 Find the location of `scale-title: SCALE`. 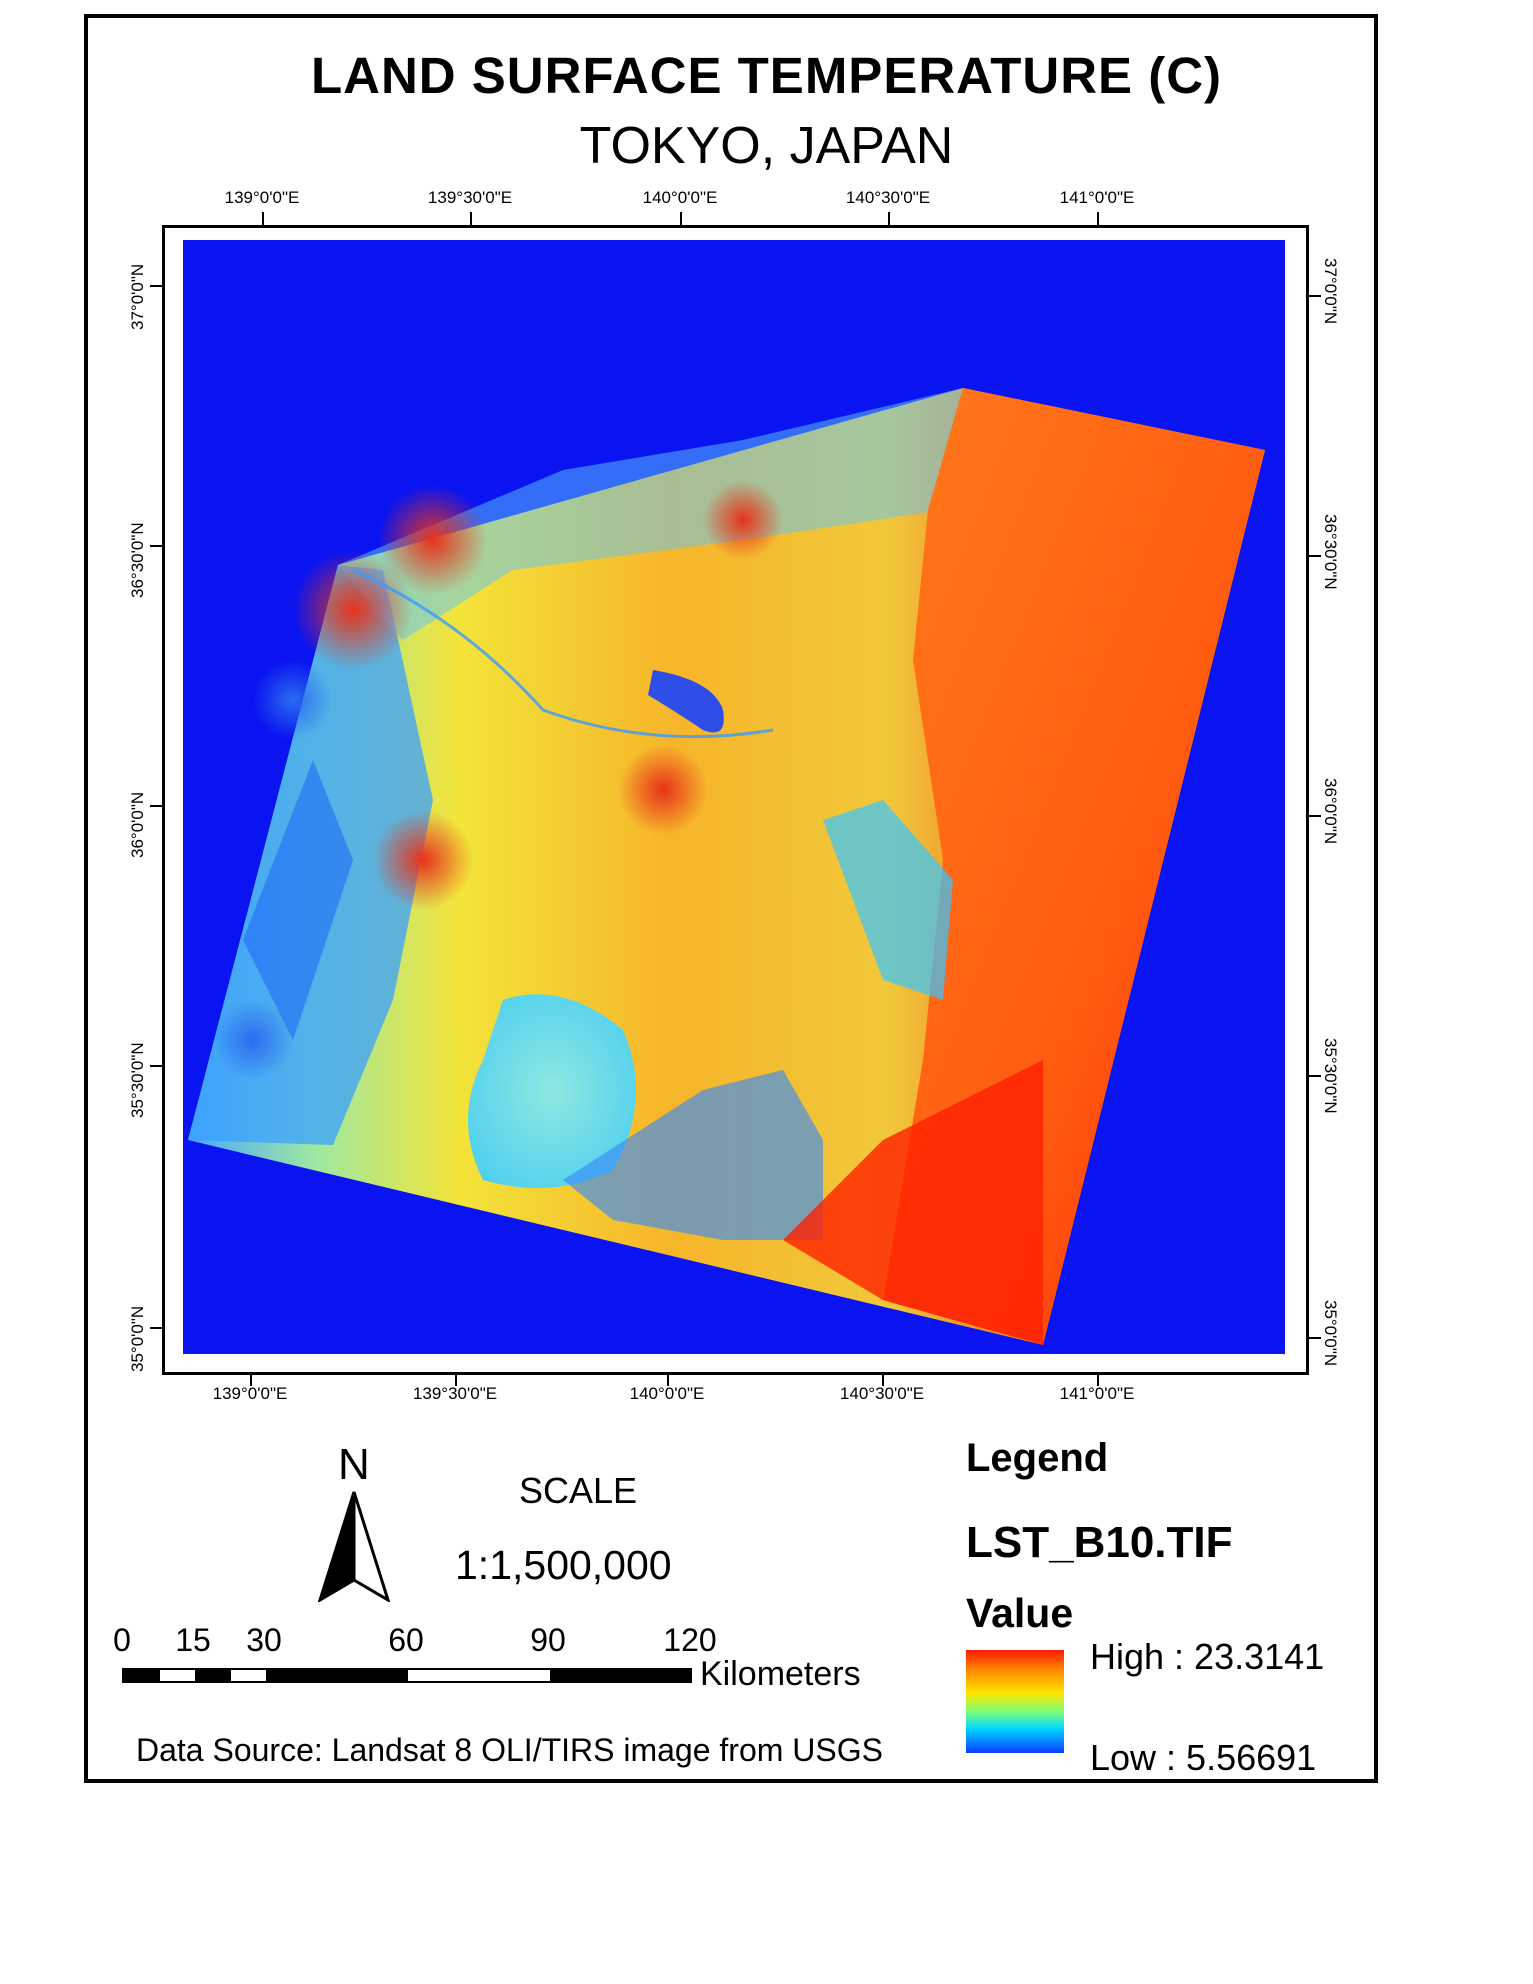

scale-title: SCALE is located at coordinates (578, 1490).